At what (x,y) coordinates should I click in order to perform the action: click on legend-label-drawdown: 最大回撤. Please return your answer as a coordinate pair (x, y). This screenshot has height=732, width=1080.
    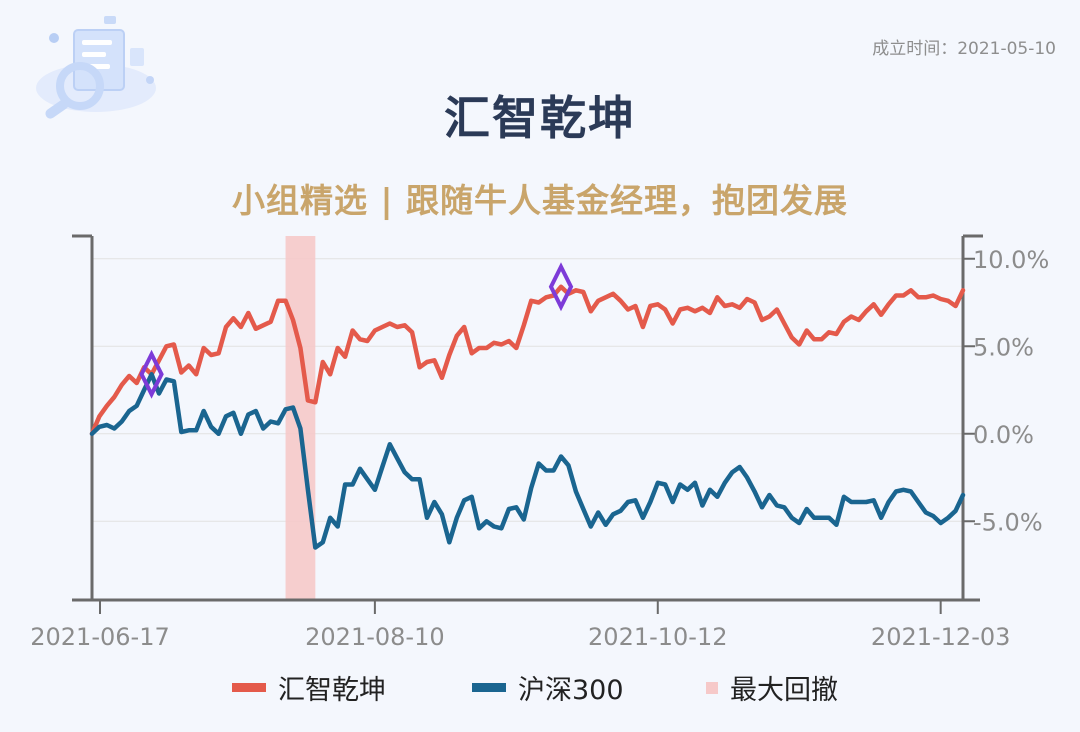
    Looking at the image, I should click on (784, 690).